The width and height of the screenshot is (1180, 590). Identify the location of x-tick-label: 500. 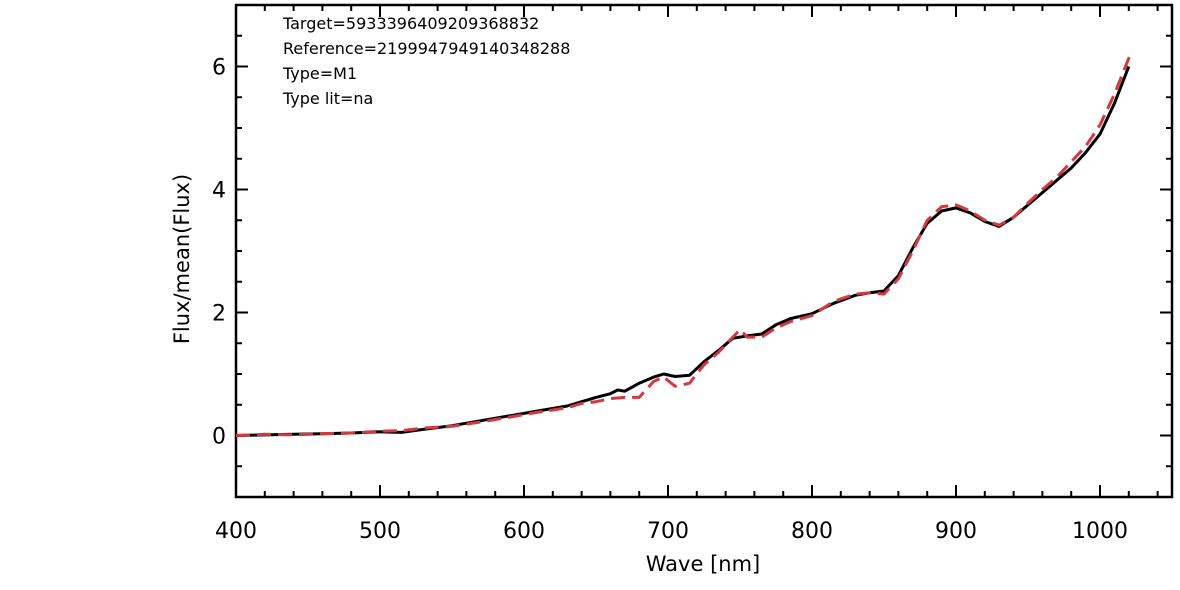
(380, 531).